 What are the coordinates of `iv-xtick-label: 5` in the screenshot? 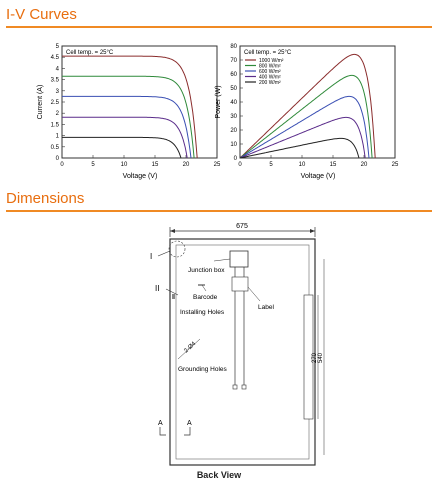 It's located at (93, 165).